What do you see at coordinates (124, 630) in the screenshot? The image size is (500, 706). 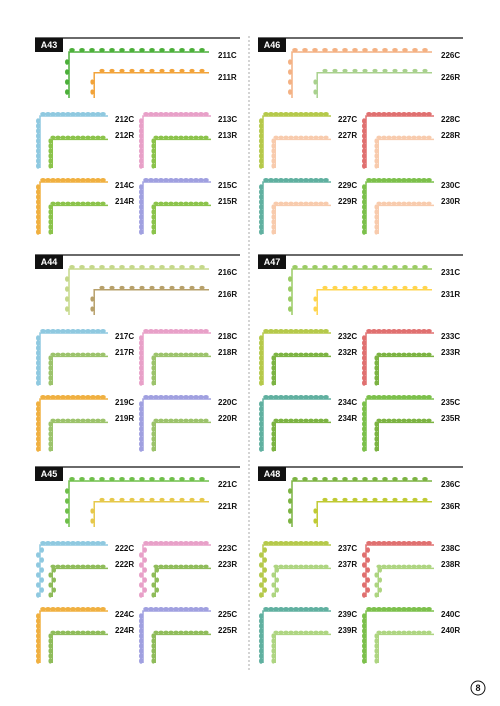 I see `item-code: 224R` at bounding box center [124, 630].